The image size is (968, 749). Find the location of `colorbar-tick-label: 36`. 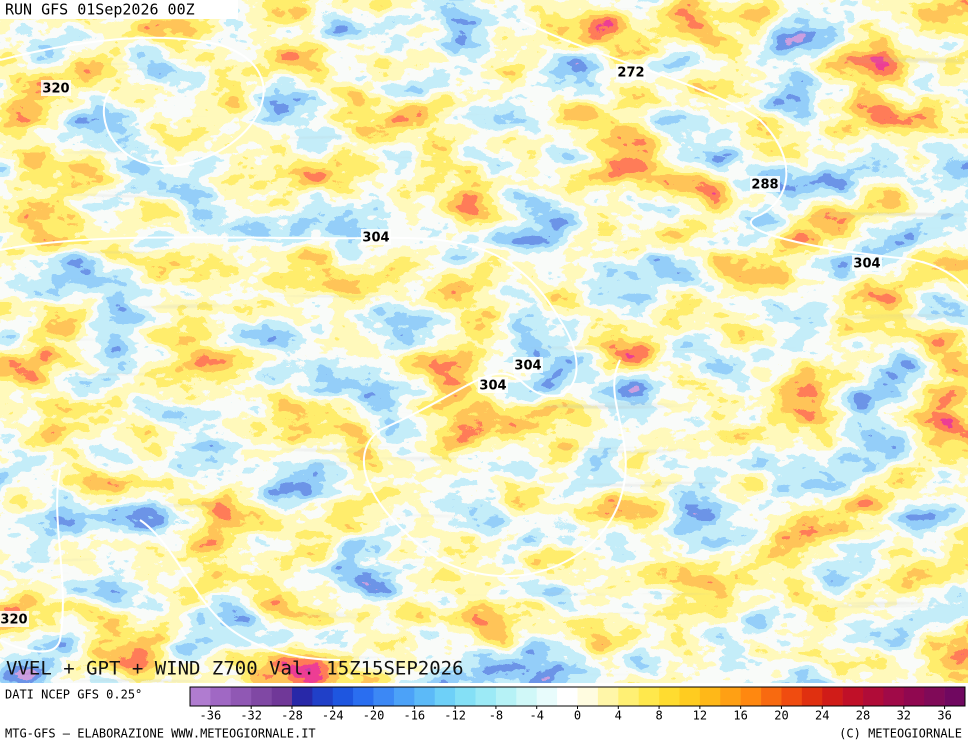

colorbar-tick-label: 36 is located at coordinates (944, 716).